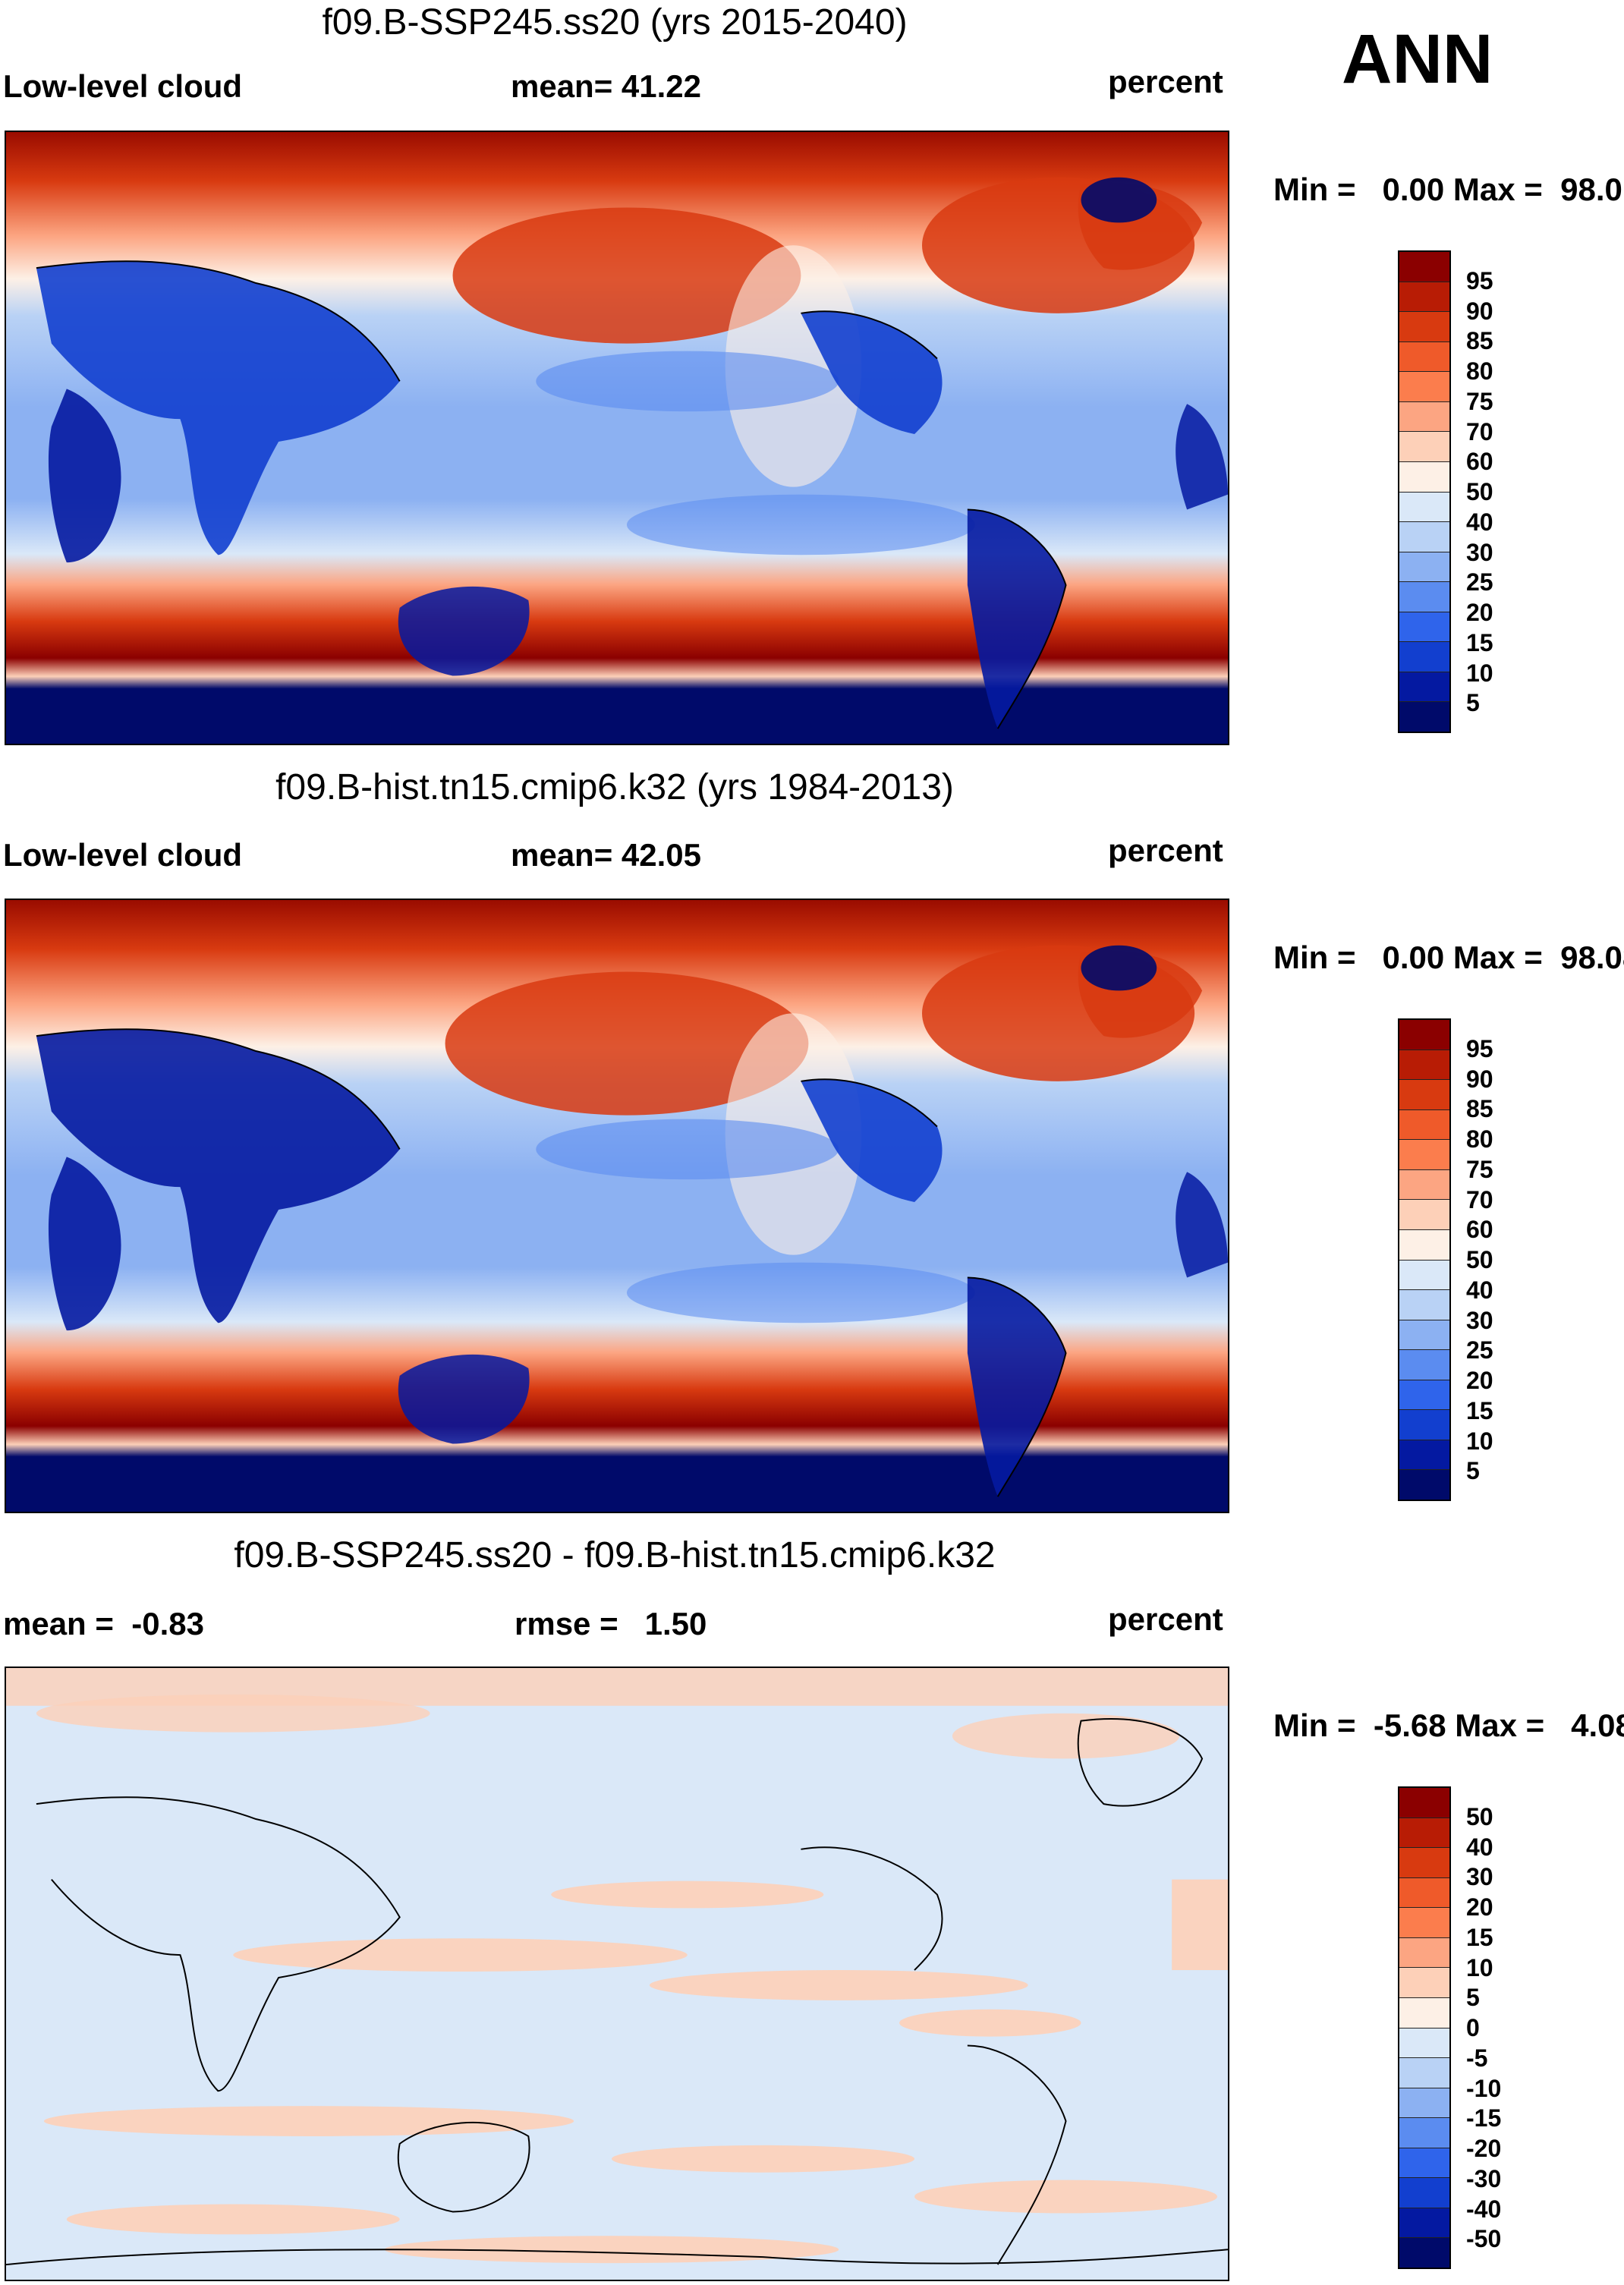 The height and width of the screenshot is (2285, 1624). What do you see at coordinates (1448, 957) in the screenshot?
I see `panel-2-minmax-label: Min = 0.00 Max = 98.08` at bounding box center [1448, 957].